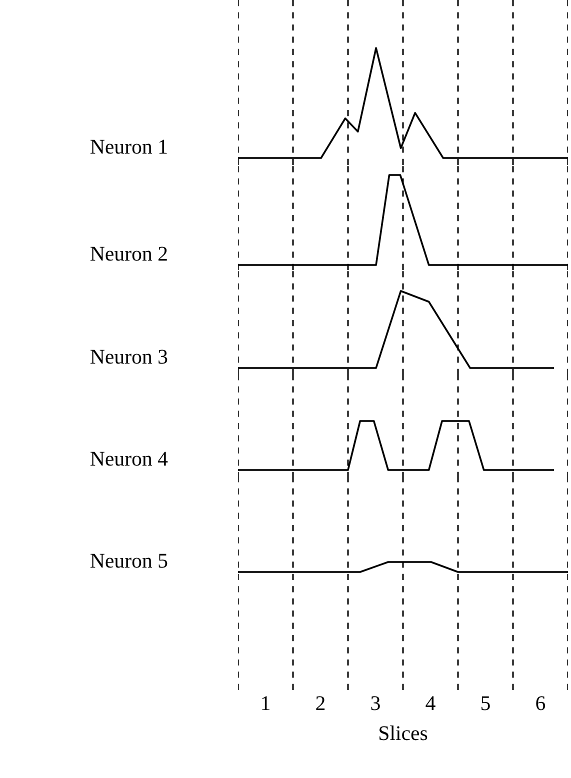 The width and height of the screenshot is (571, 778). Describe the element at coordinates (541, 703) in the screenshot. I see `x-tick-label: 6` at that location.